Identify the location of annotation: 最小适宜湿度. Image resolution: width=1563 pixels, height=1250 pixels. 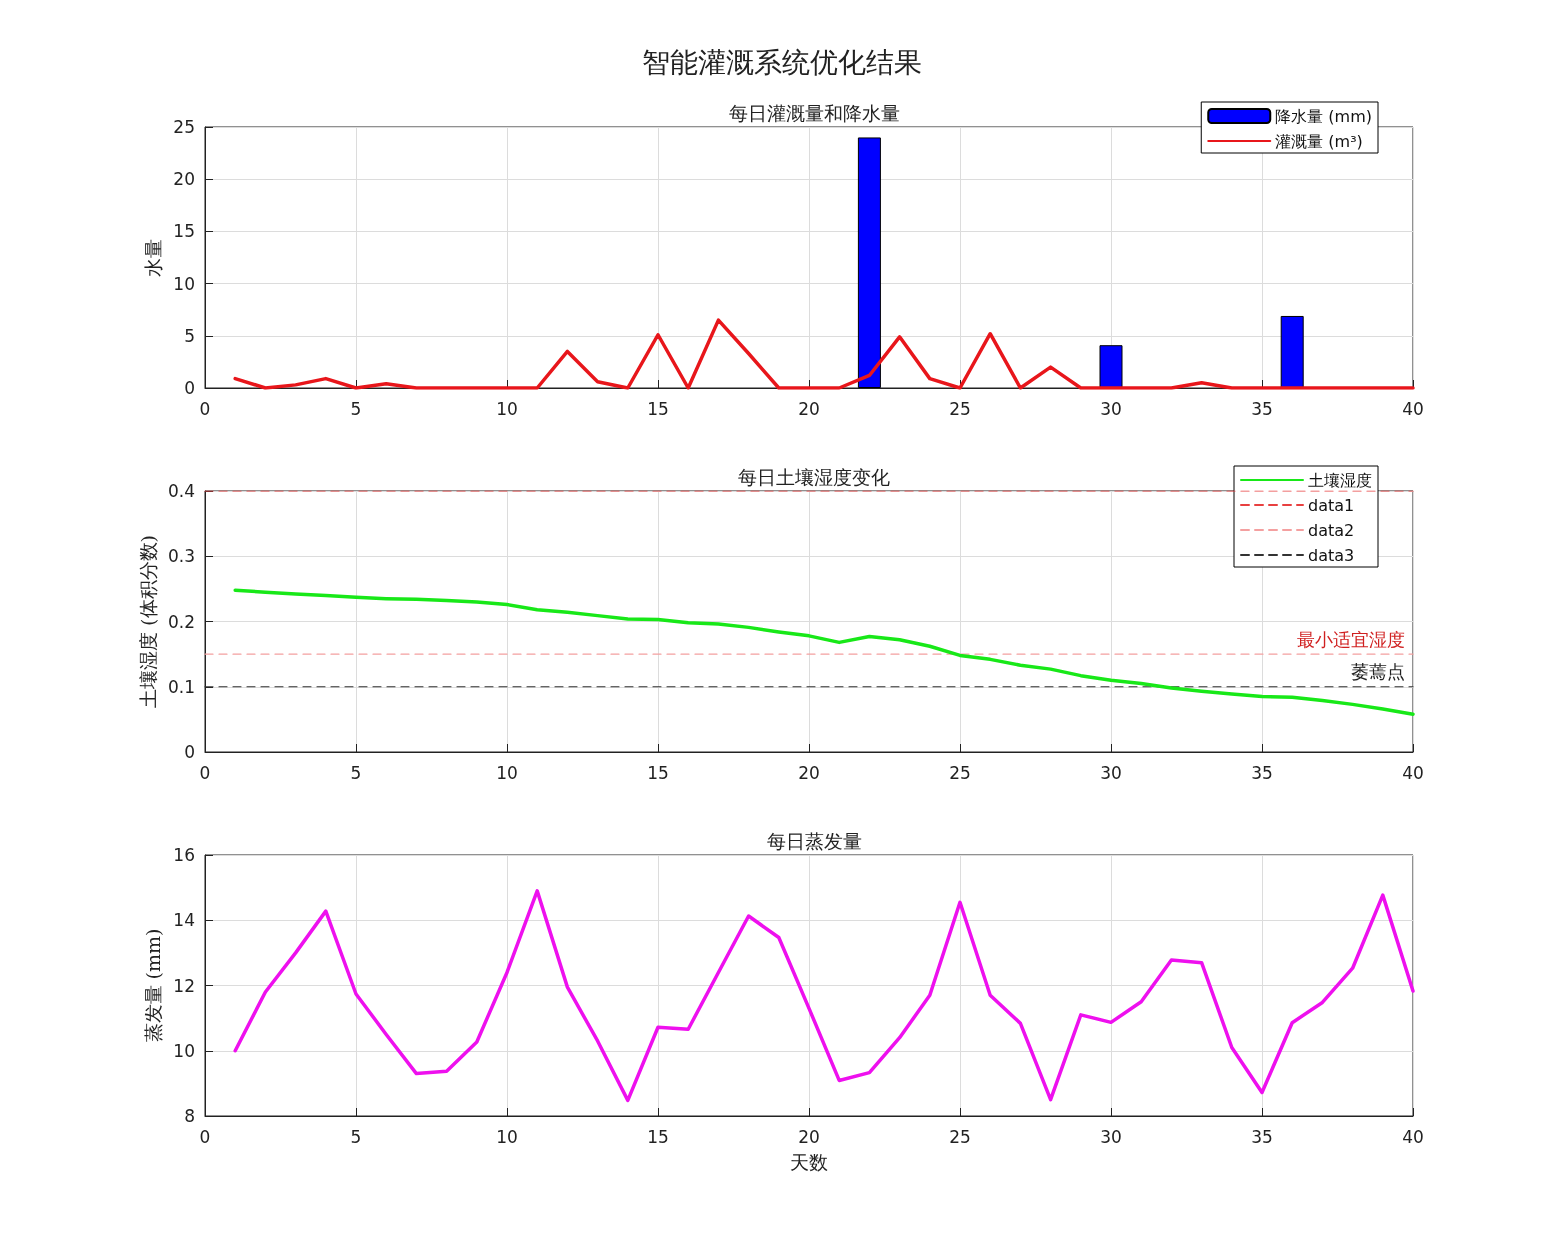
(1351, 639).